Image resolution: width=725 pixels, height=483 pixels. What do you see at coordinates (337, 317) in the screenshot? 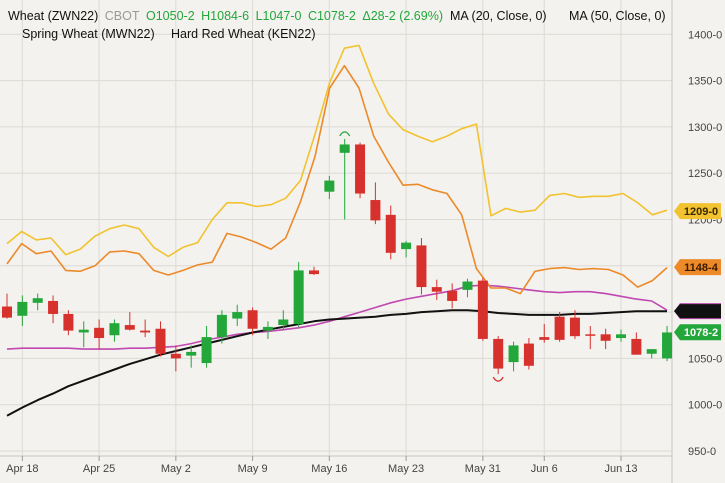
I see `ma20-line` at bounding box center [337, 317].